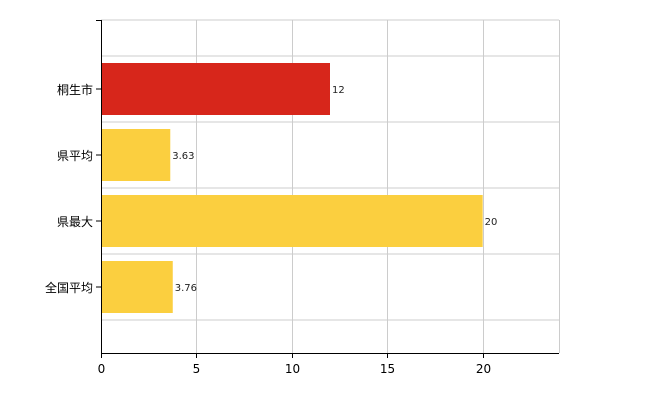 The width and height of the screenshot is (650, 400). I want to click on x-tick-label-2: 10, so click(292, 369).